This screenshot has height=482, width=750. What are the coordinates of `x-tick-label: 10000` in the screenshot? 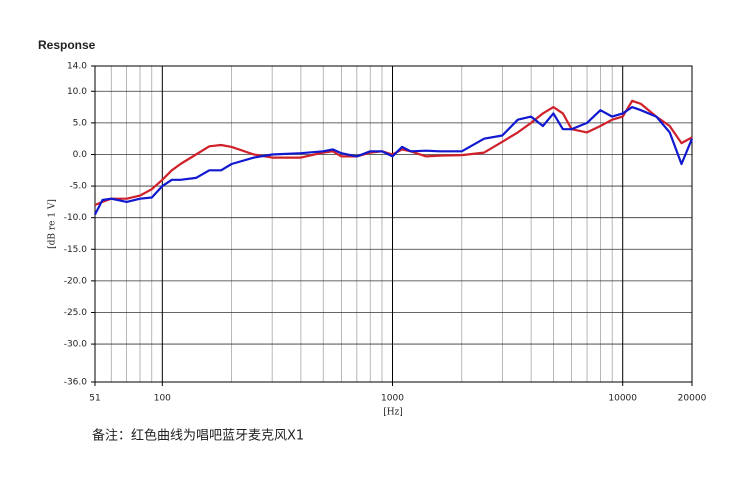 It's located at (622, 399).